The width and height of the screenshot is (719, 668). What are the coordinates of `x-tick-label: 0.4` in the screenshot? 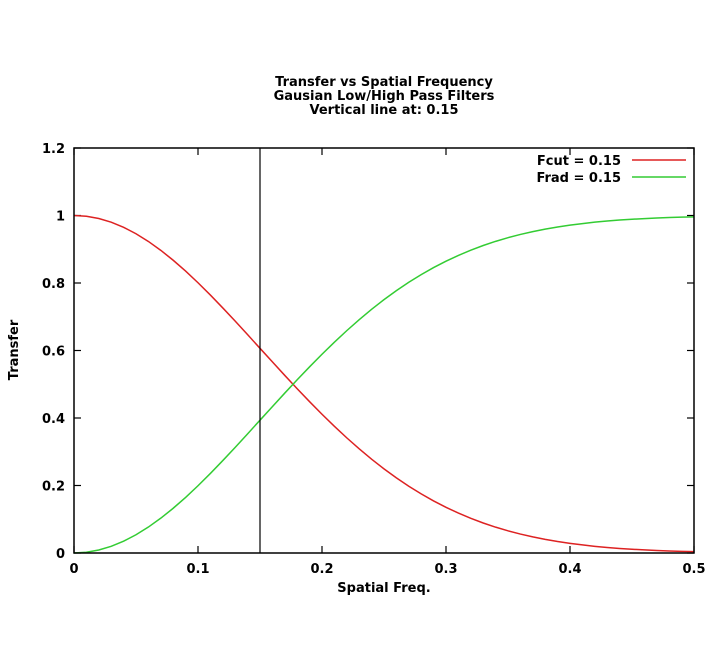 It's located at (569, 569).